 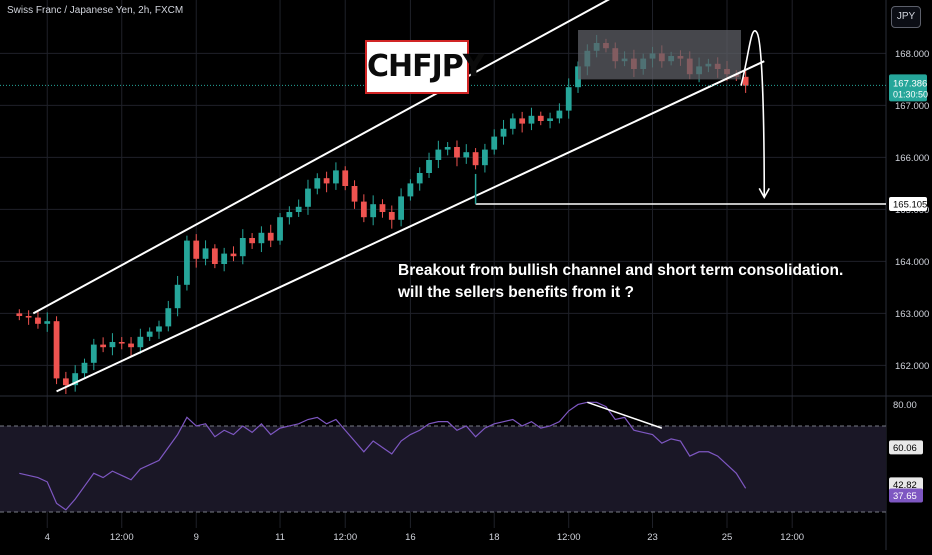 What do you see at coordinates (196, 537) in the screenshot?
I see `time-tick-label: 9` at bounding box center [196, 537].